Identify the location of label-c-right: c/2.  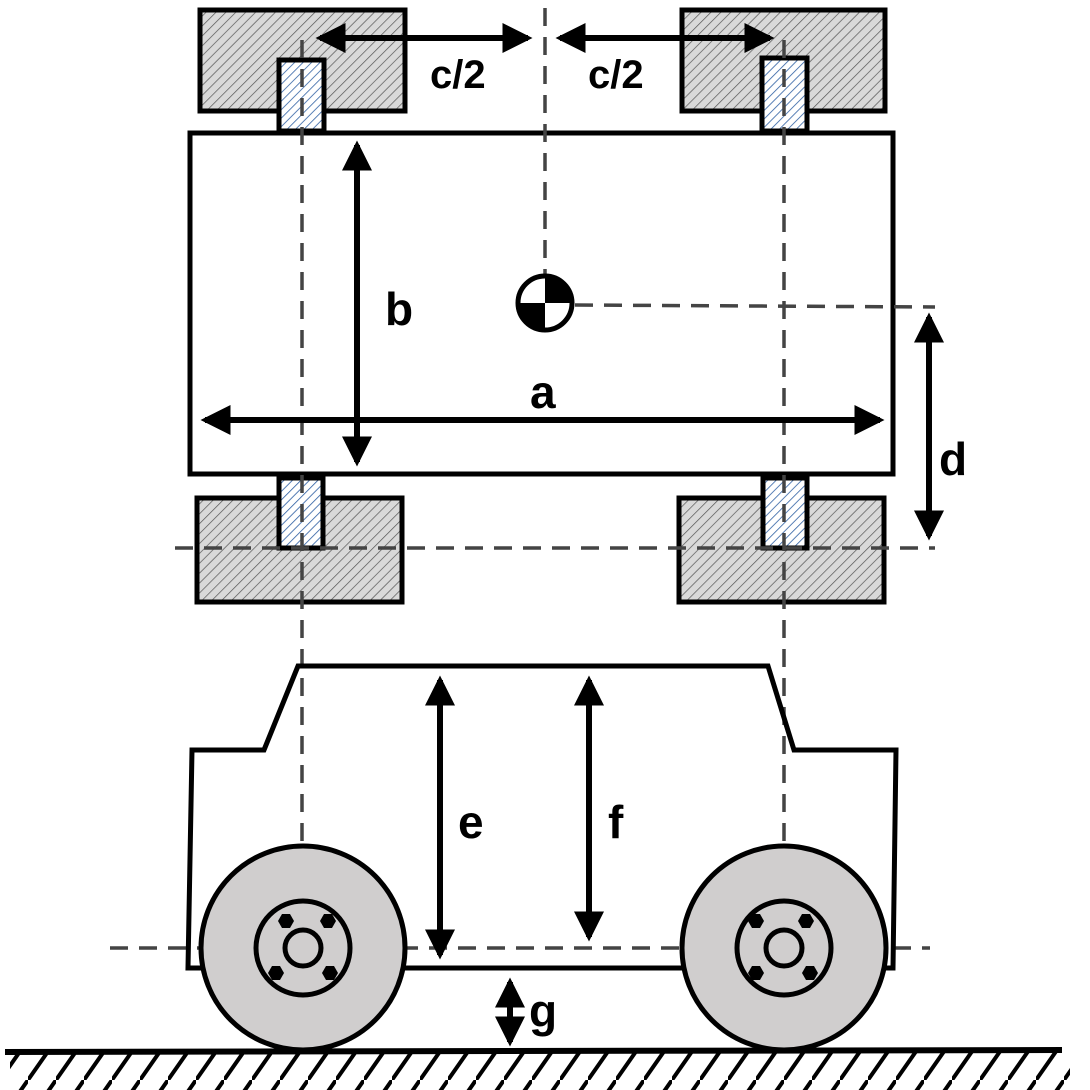
(616, 75).